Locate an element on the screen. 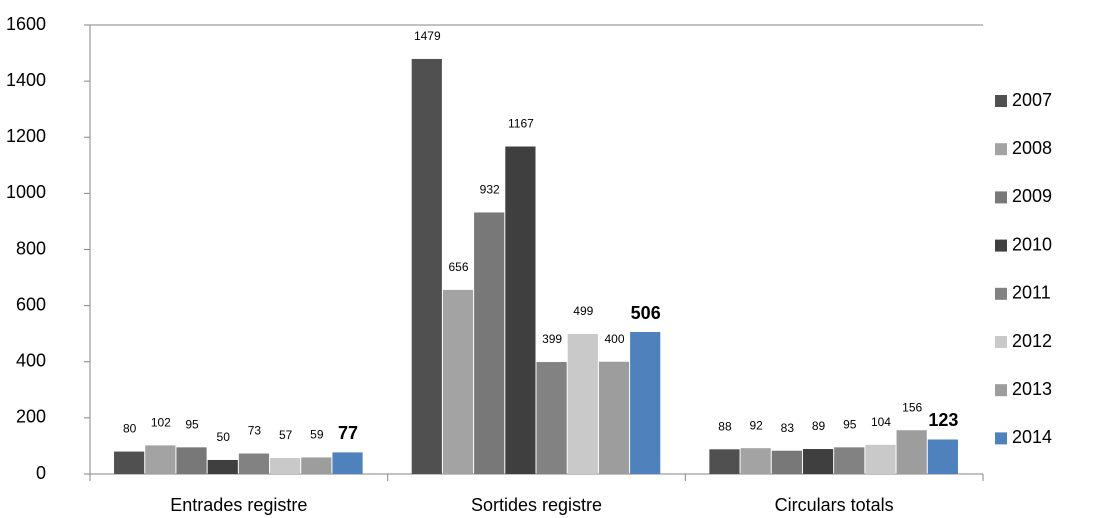  value-label: 92 is located at coordinates (756, 425).